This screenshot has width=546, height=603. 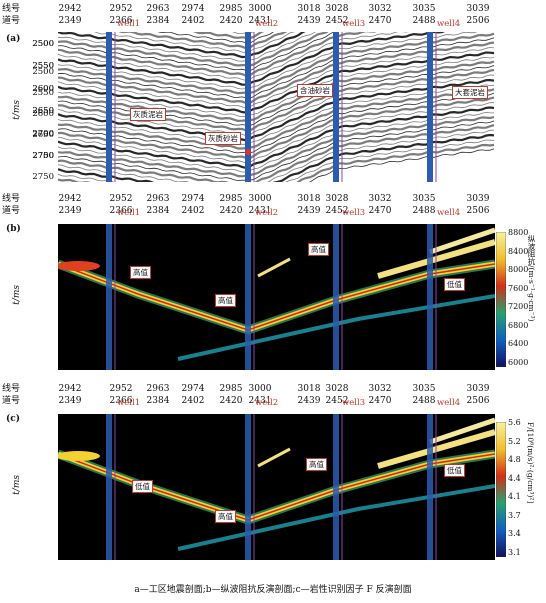 I want to click on colorbar-title-c: F/[10⁶(m/s)²·(g/cm³)²], so click(x=530, y=463).